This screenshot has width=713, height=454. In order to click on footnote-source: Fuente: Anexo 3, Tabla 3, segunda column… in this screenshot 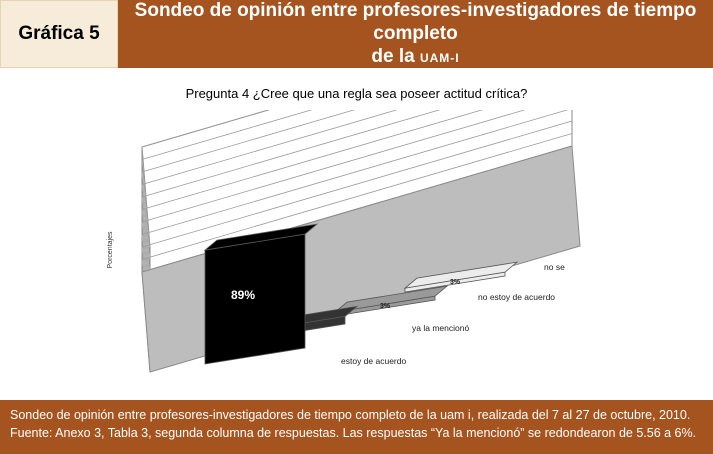, I will do `click(353, 433)`.